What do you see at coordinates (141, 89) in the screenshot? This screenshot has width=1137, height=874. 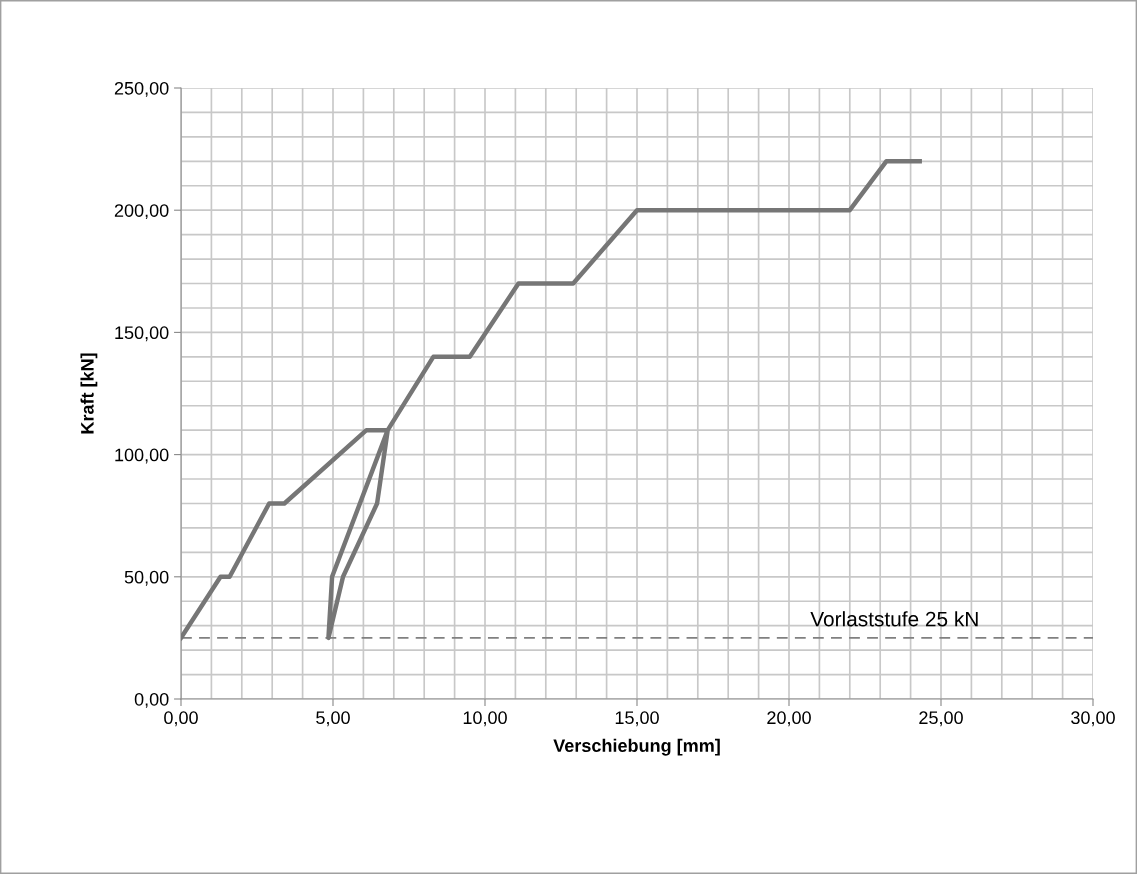 I see `y-tick-label: 250,00` at bounding box center [141, 89].